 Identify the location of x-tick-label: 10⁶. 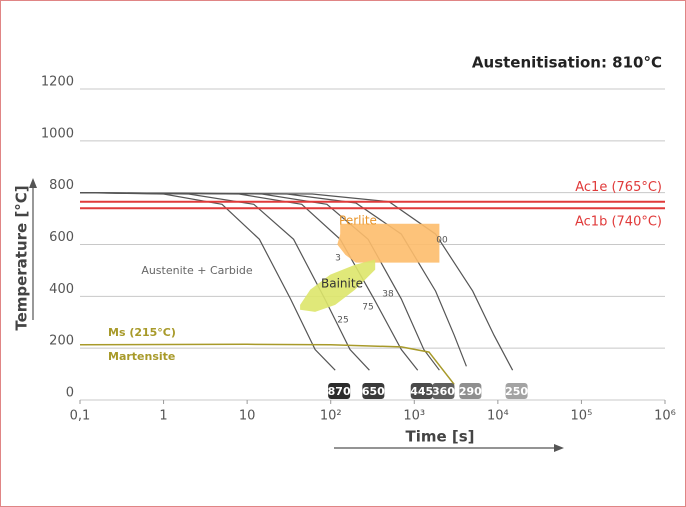
(665, 416).